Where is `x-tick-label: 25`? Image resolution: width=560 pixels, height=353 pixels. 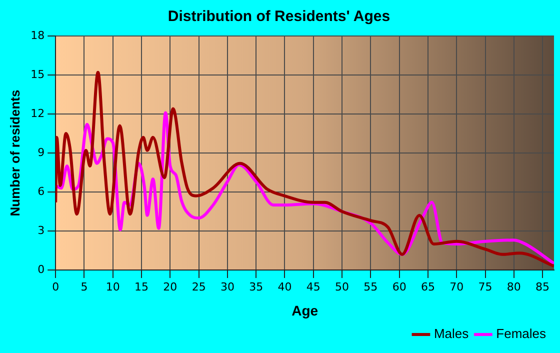 x-tick-label: 25 is located at coordinates (199, 287).